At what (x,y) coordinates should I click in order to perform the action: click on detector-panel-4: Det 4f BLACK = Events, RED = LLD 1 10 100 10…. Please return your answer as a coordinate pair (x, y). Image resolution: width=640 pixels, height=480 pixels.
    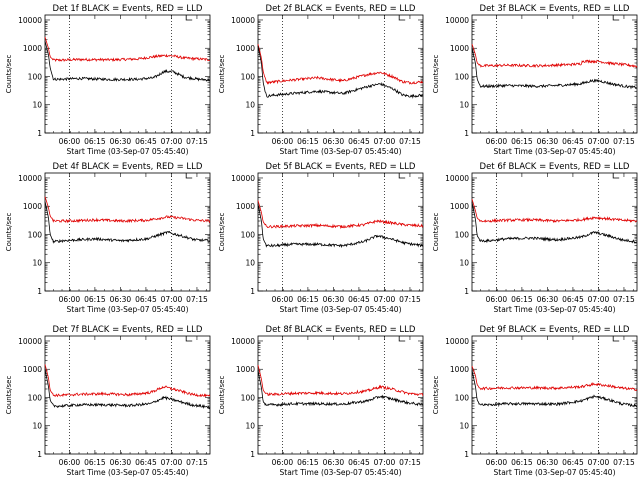
    Looking at the image, I should click on (108, 238).